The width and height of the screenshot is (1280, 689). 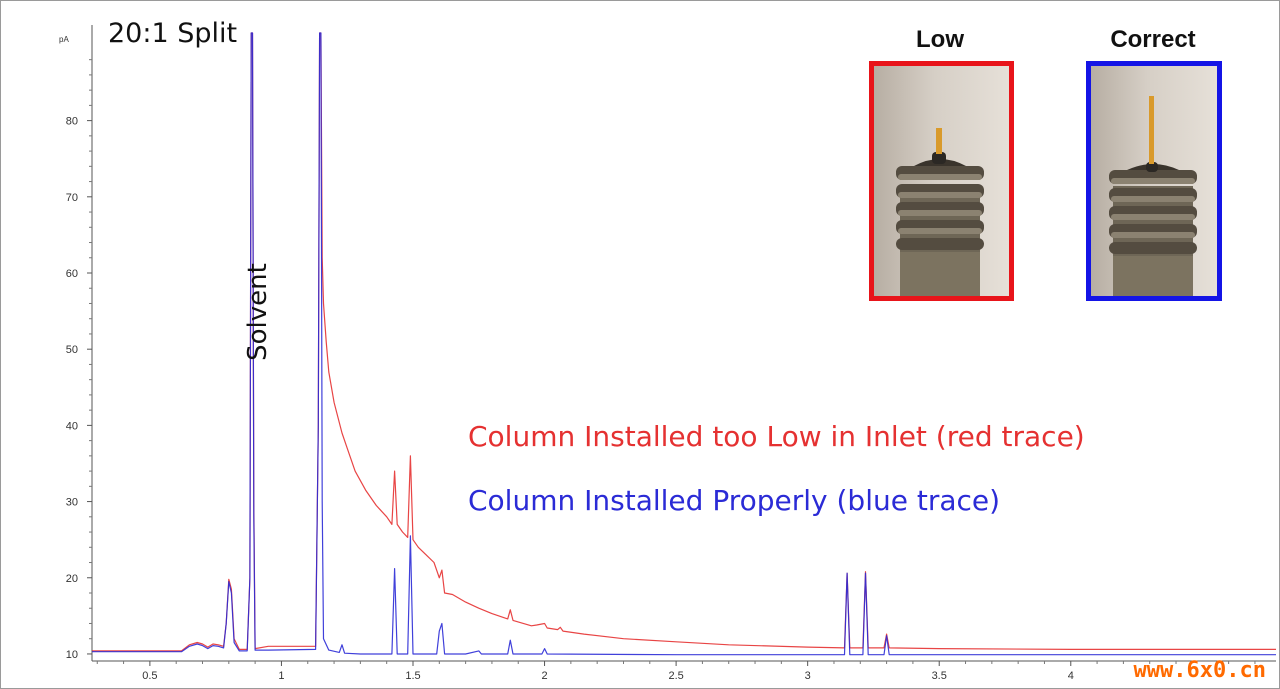 What do you see at coordinates (544, 676) in the screenshot?
I see `x-tick-label: 2` at bounding box center [544, 676].